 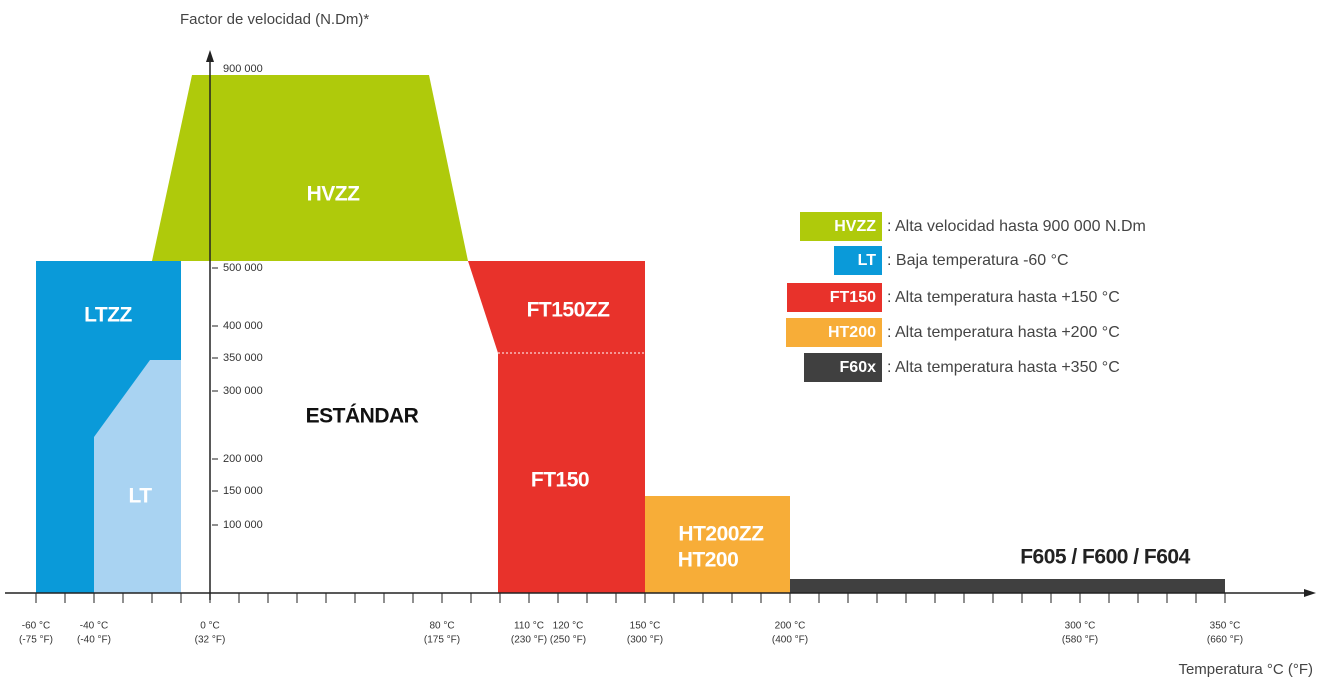 I want to click on x-tick-label: 80 °C, so click(x=441, y=626).